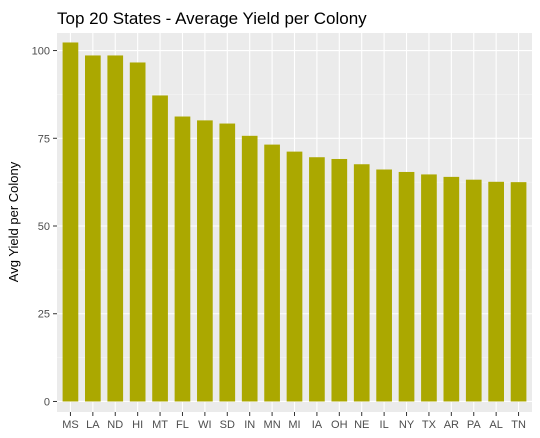  Describe the element at coordinates (294, 425) in the screenshot. I see `x-tick-label-MI: MI` at that location.